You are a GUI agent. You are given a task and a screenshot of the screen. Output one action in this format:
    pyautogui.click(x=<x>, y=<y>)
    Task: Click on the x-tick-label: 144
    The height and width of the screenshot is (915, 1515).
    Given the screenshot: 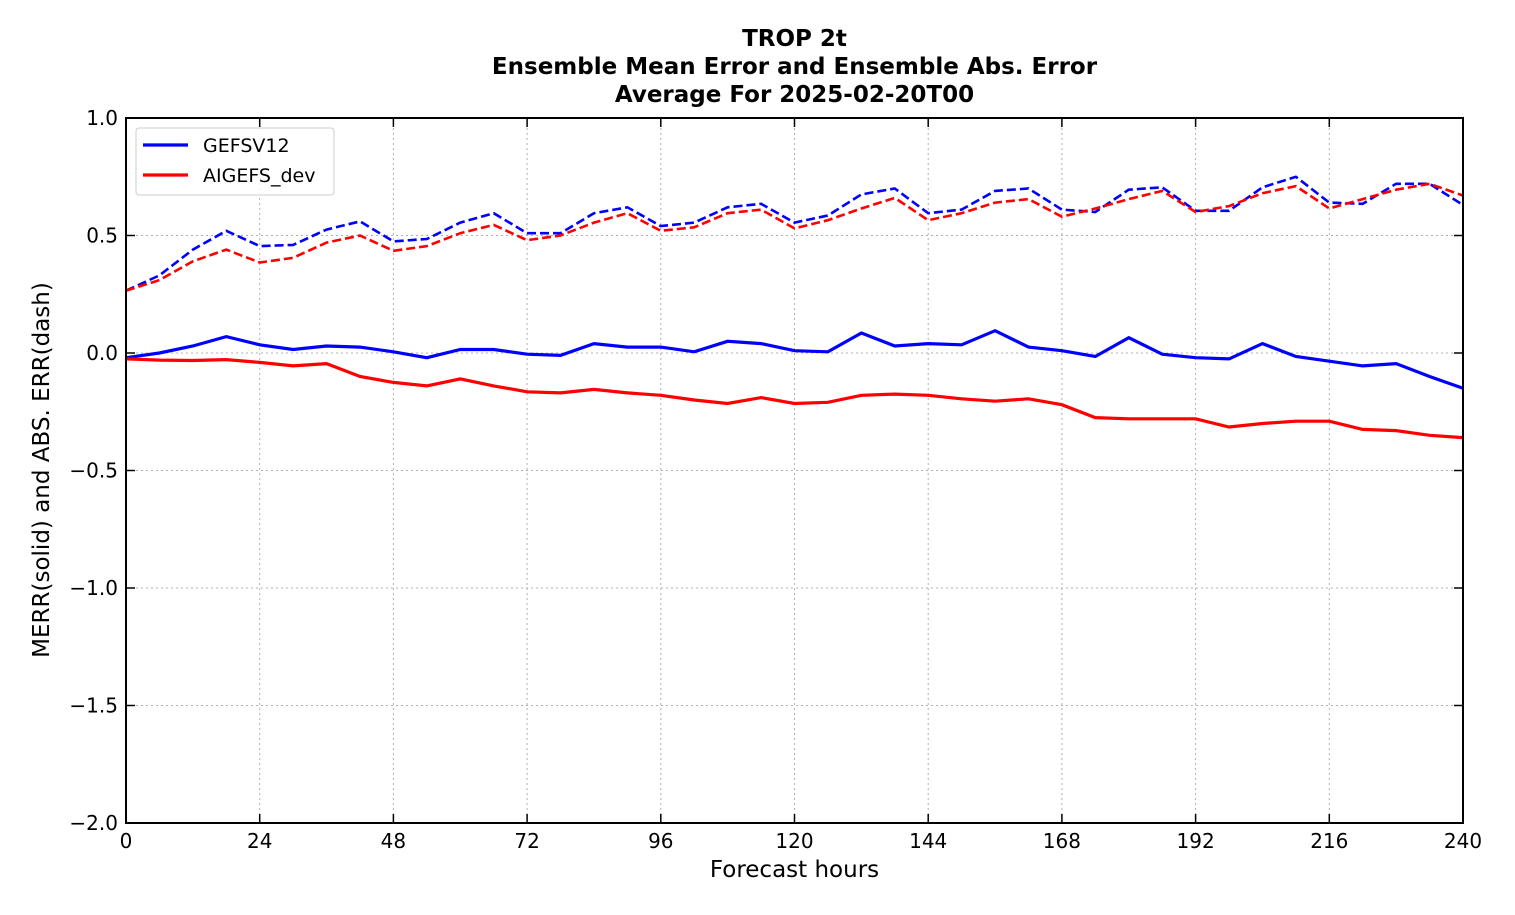 What is the action you would take?
    pyautogui.click(x=928, y=841)
    